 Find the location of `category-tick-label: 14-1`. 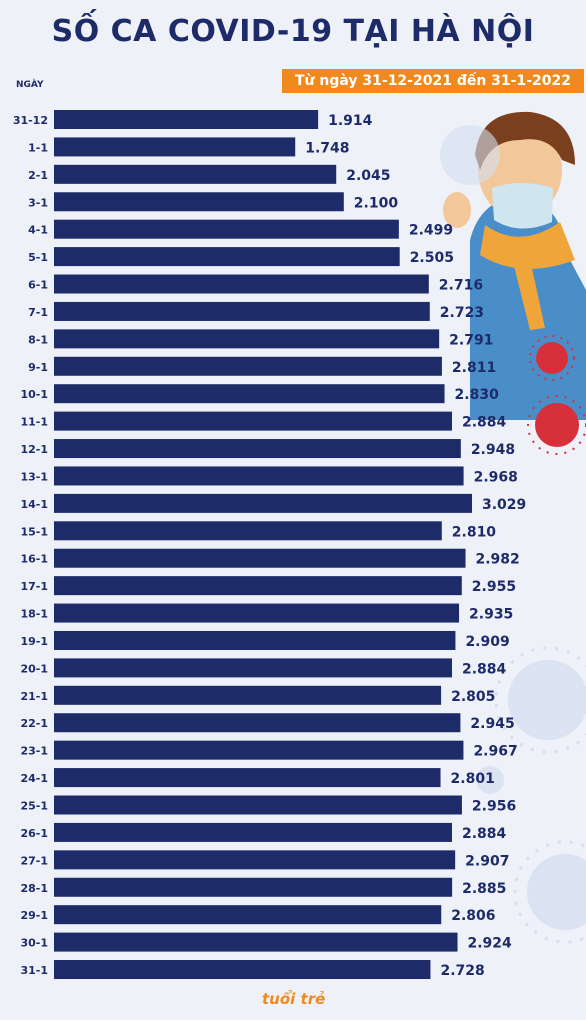

category-tick-label: 14-1 is located at coordinates (34, 504).